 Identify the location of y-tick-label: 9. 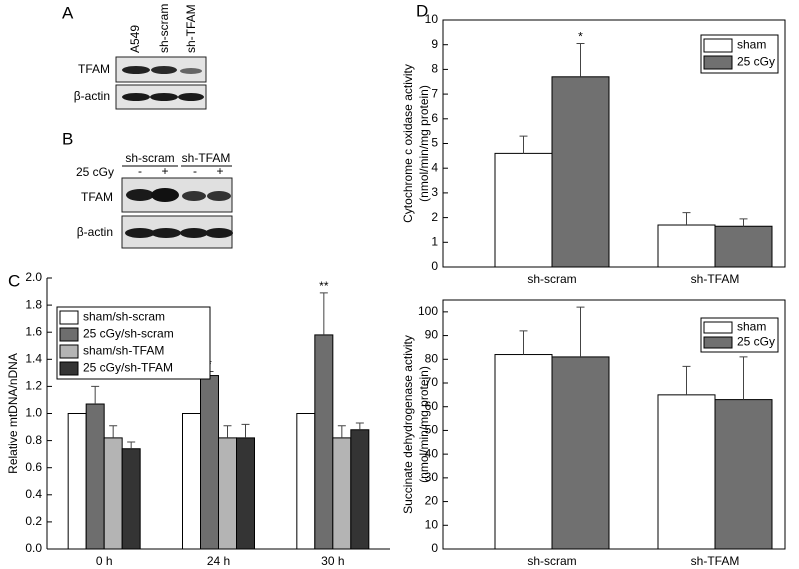
(434, 44).